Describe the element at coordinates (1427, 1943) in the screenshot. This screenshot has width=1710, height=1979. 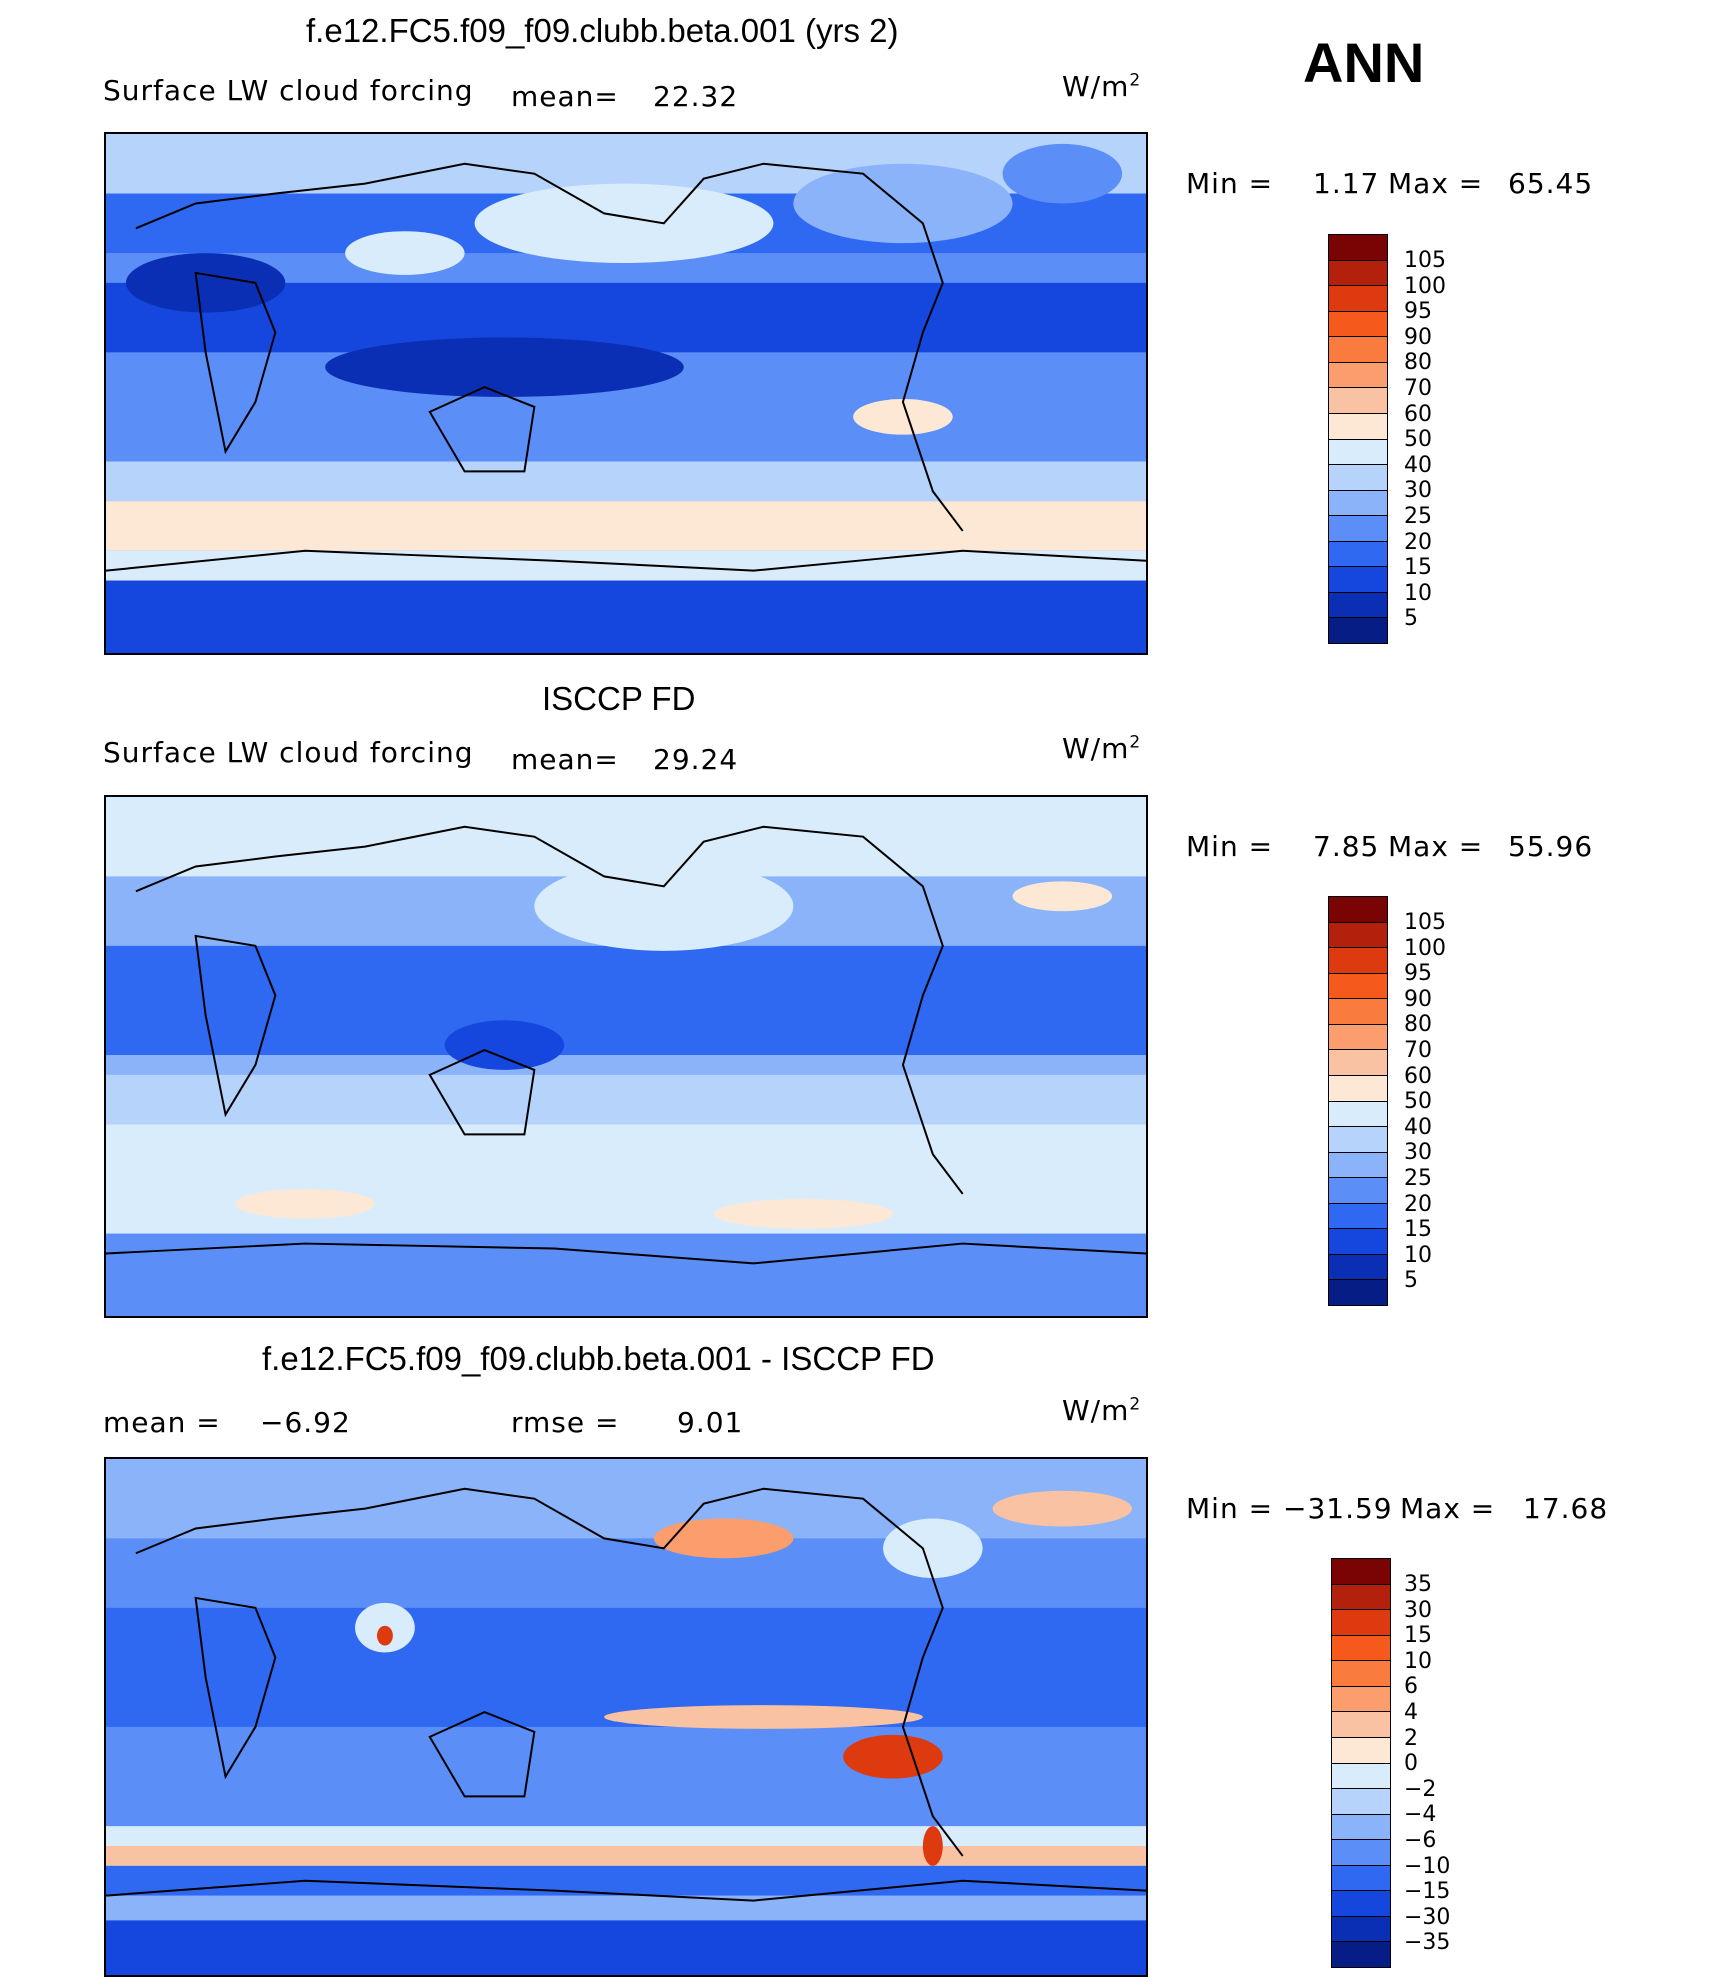
I see `colorbar-tick-label: −35` at that location.